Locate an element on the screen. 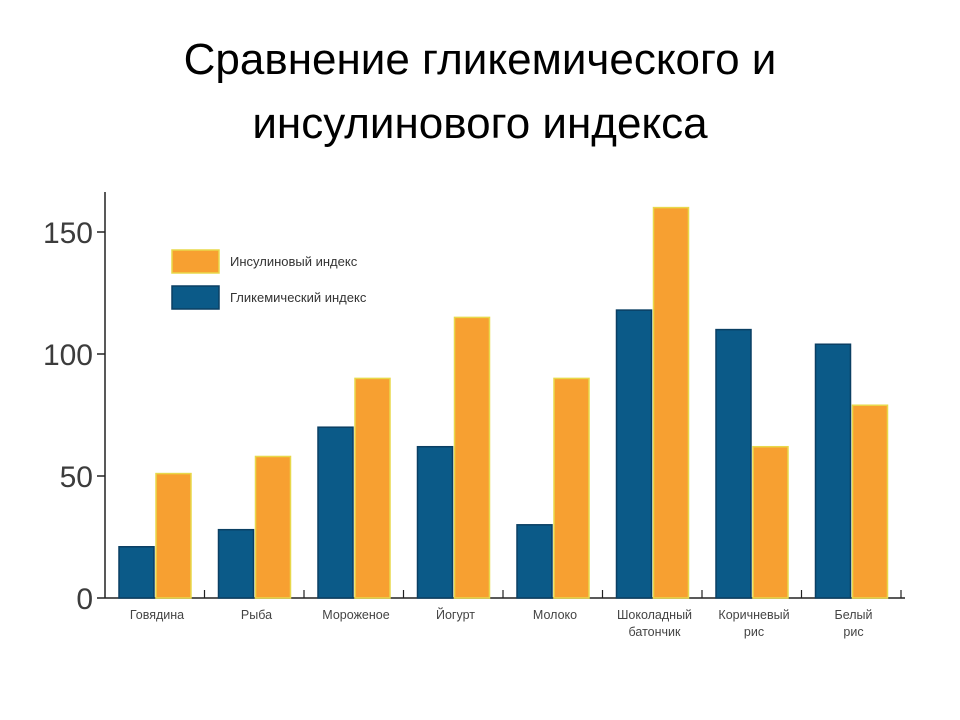 The width and height of the screenshot is (960, 720). y-tick-label-100: 100 is located at coordinates (68, 355).